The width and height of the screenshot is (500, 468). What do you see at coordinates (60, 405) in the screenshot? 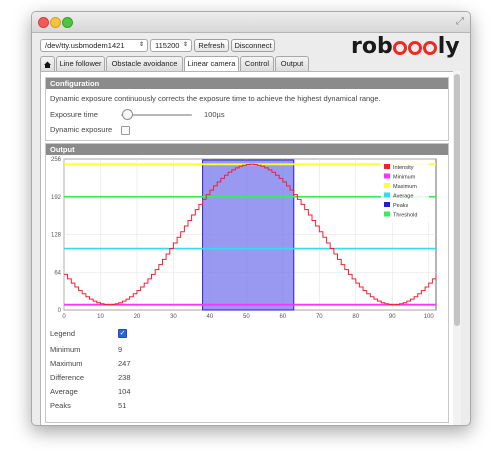
I see `stat-peaks-label: Peaks` at bounding box center [60, 405].